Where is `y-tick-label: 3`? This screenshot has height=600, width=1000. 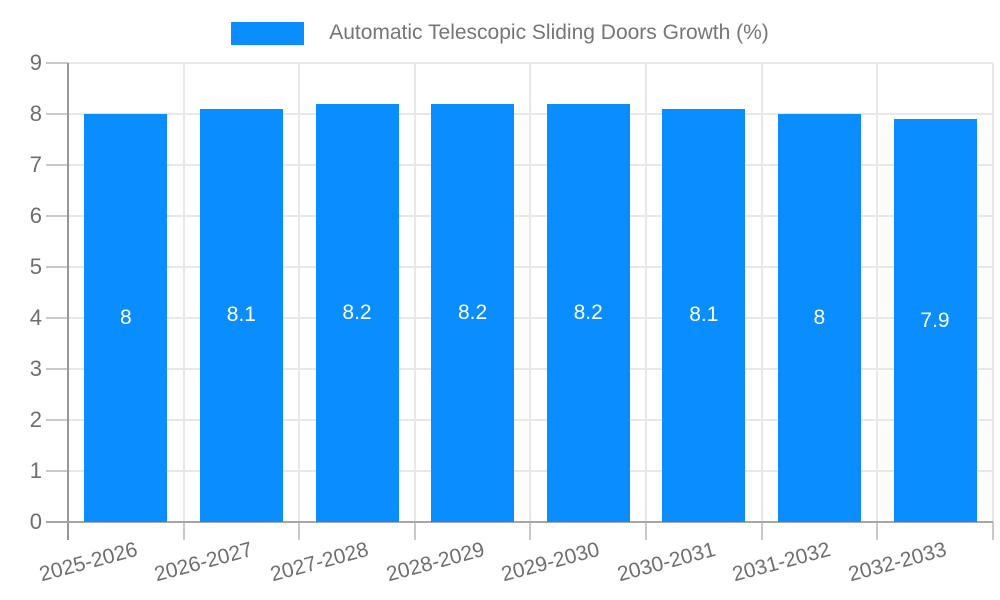 y-tick-label: 3 is located at coordinates (35, 368).